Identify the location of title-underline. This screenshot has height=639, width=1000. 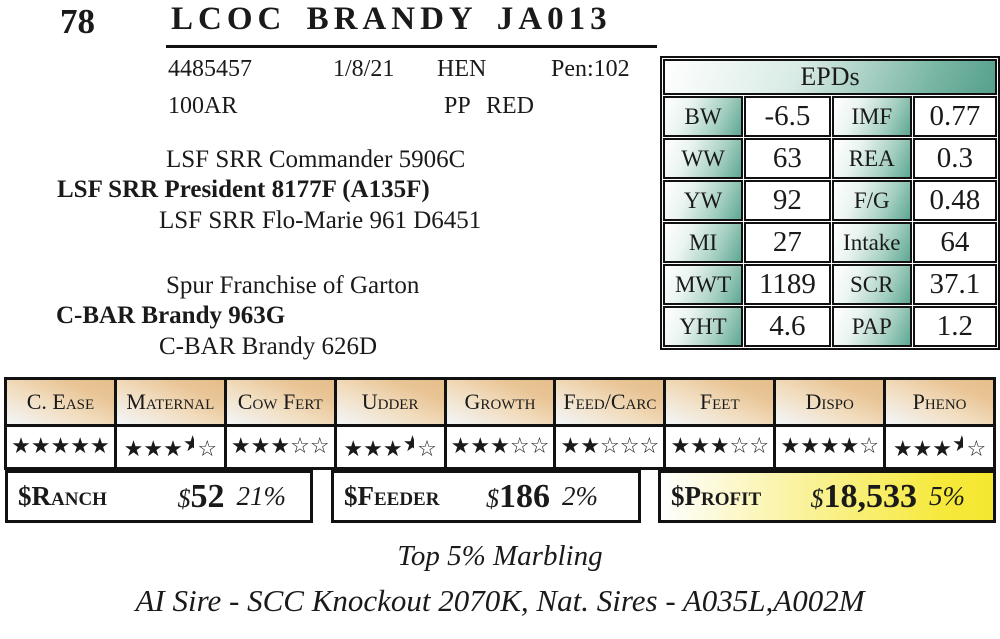
(411, 46).